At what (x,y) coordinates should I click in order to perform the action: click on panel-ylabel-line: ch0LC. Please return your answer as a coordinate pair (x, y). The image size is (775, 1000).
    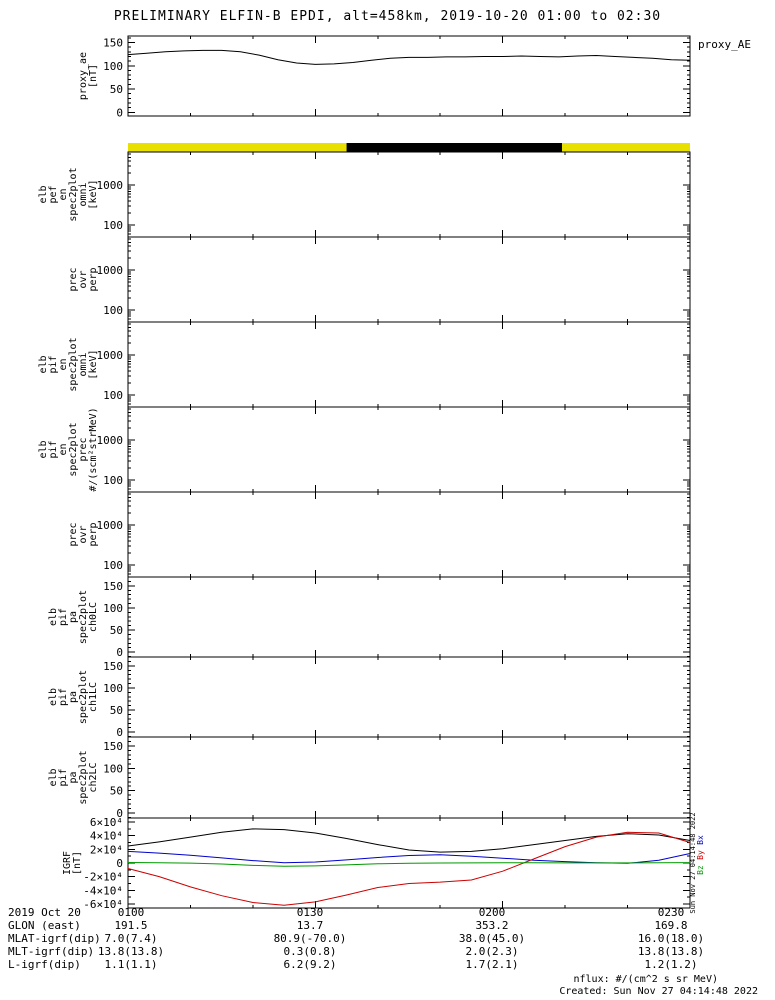
    Looking at the image, I should click on (93, 617).